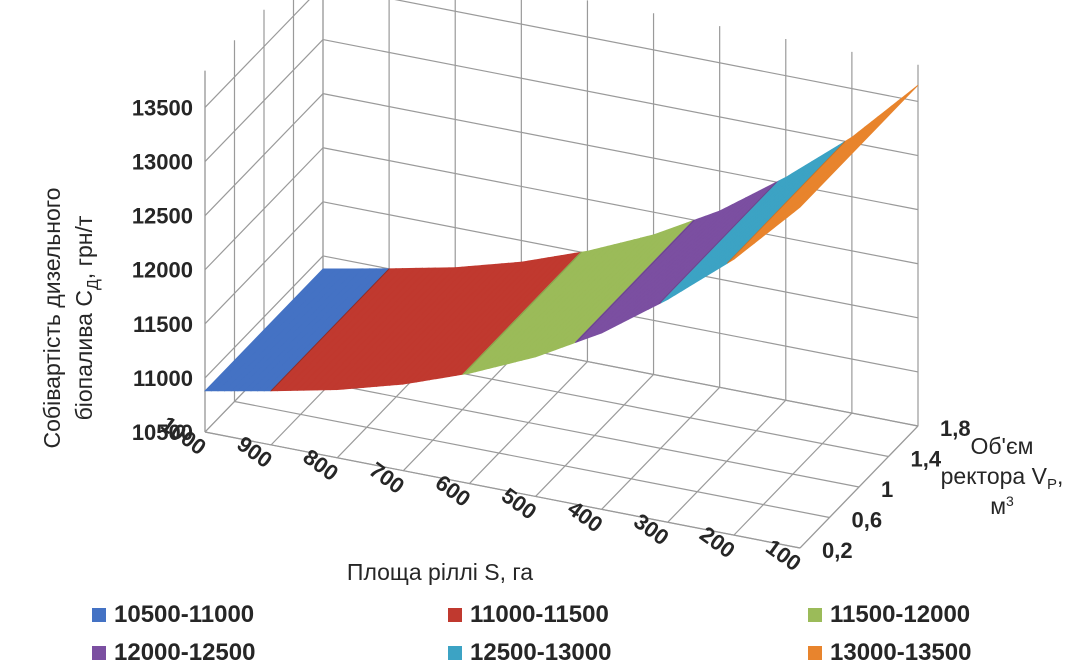 The height and width of the screenshot is (672, 1084). I want to click on z-tick-label: 13000, so click(162, 162).